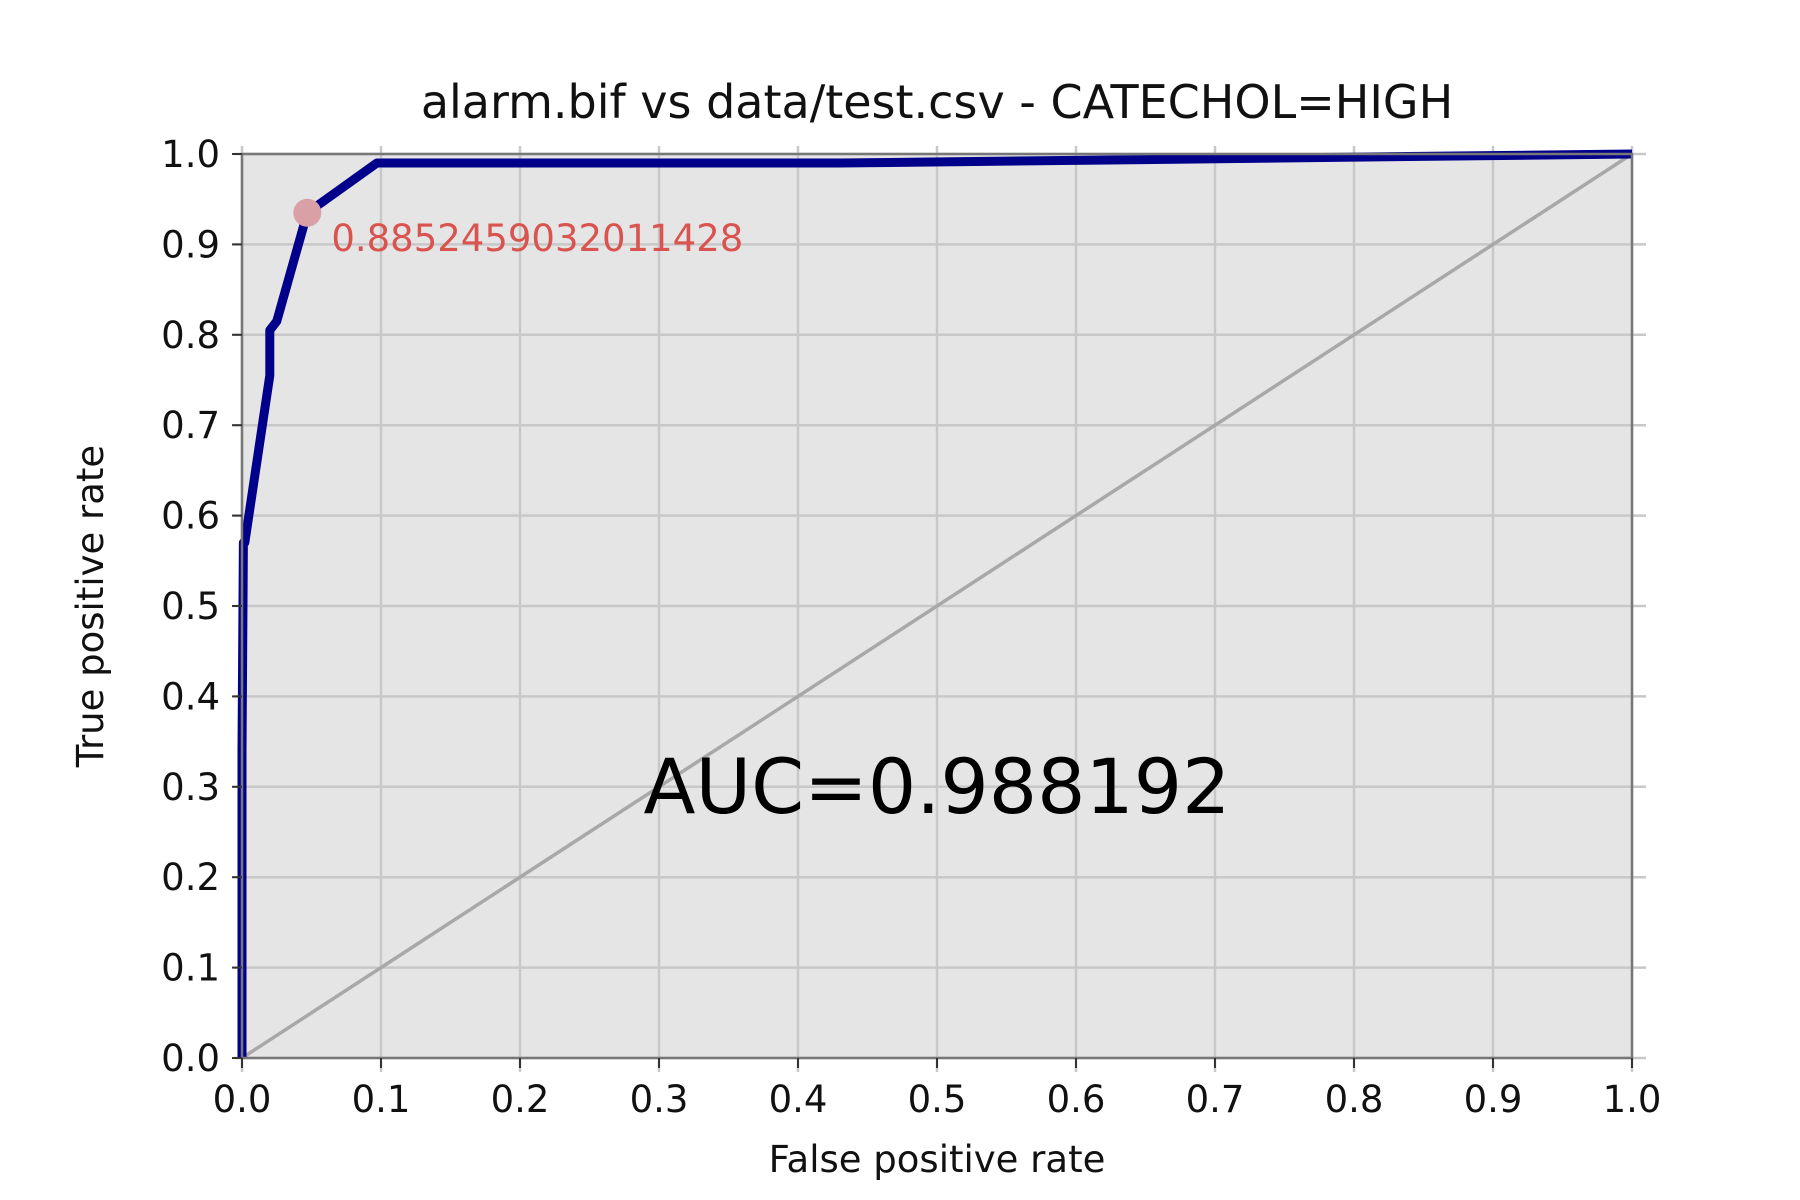 This screenshot has width=1800, height=1200. What do you see at coordinates (90, 606) in the screenshot?
I see `y-axis-label: True positive rate` at bounding box center [90, 606].